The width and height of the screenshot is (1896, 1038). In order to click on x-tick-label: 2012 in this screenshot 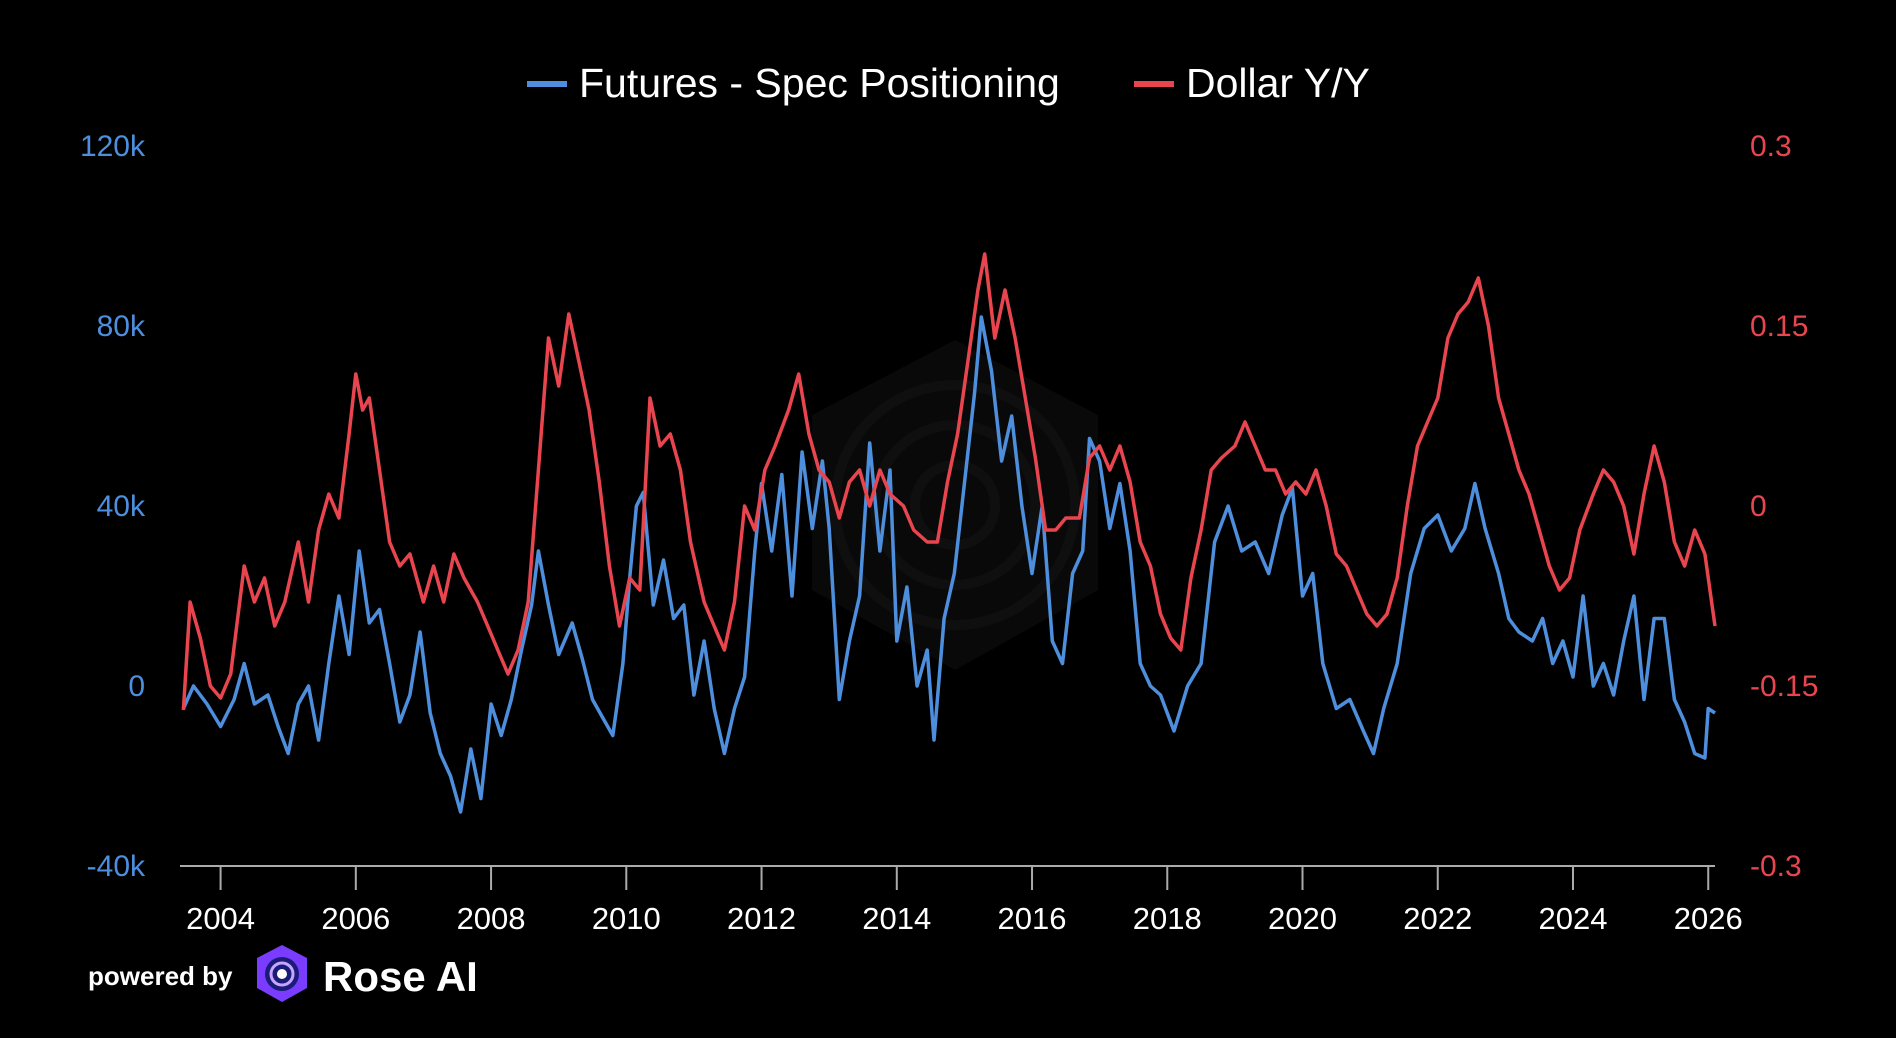, I will do `click(761, 918)`.